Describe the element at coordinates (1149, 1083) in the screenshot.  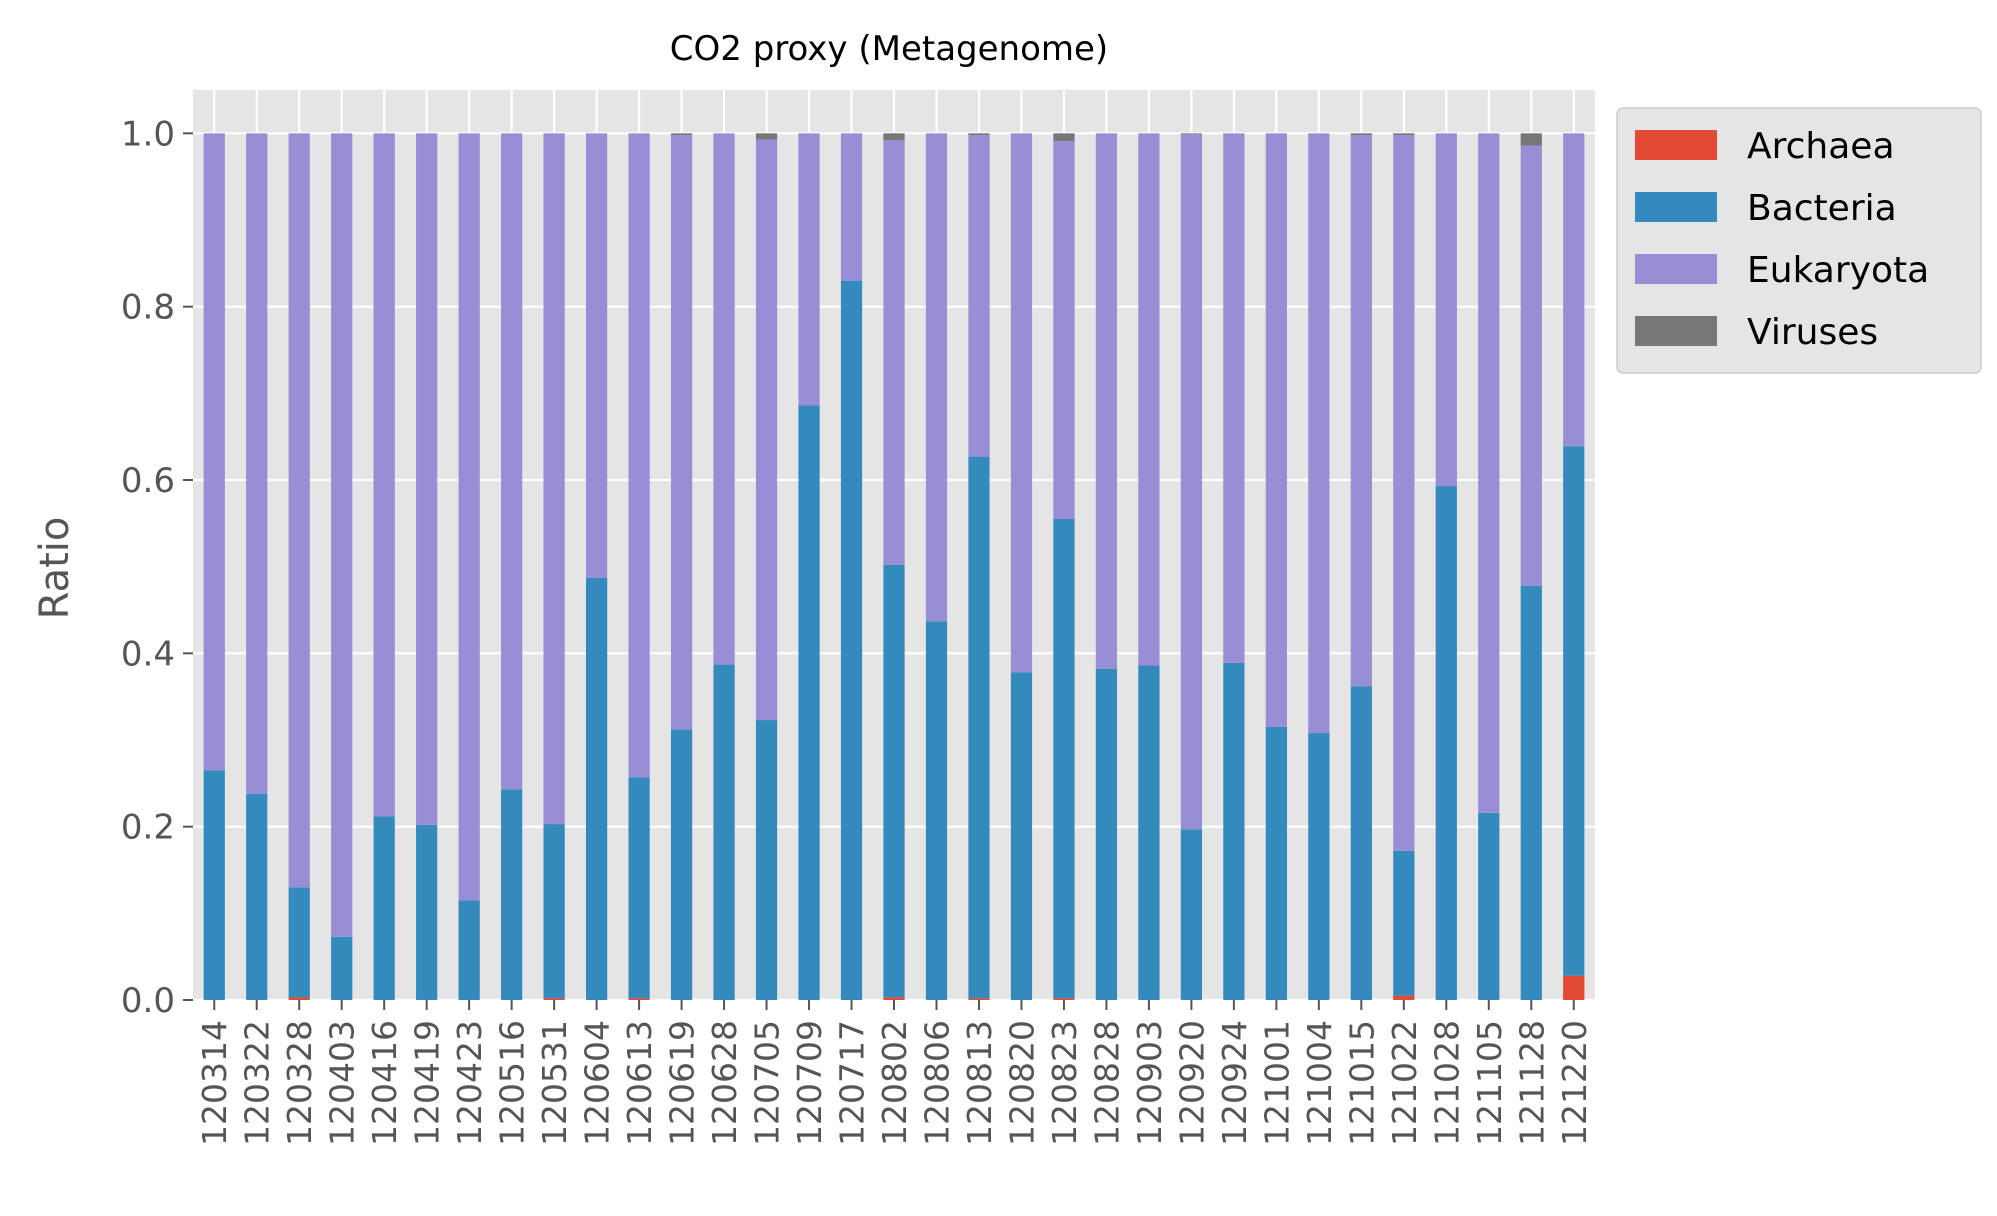
I see `x-tick-label: 120903` at that location.